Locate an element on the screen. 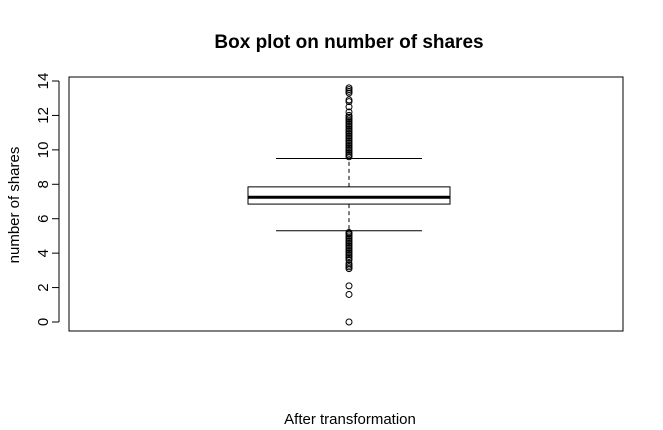 The width and height of the screenshot is (663, 430). y-axis-label: number of shares is located at coordinates (14, 205).